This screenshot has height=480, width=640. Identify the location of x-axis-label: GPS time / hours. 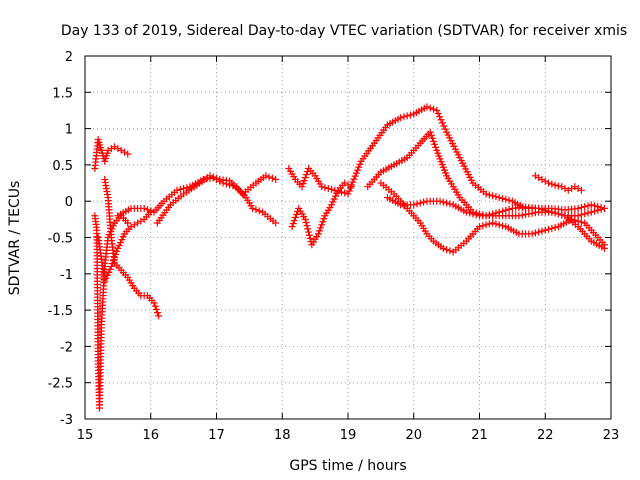
(347, 466).